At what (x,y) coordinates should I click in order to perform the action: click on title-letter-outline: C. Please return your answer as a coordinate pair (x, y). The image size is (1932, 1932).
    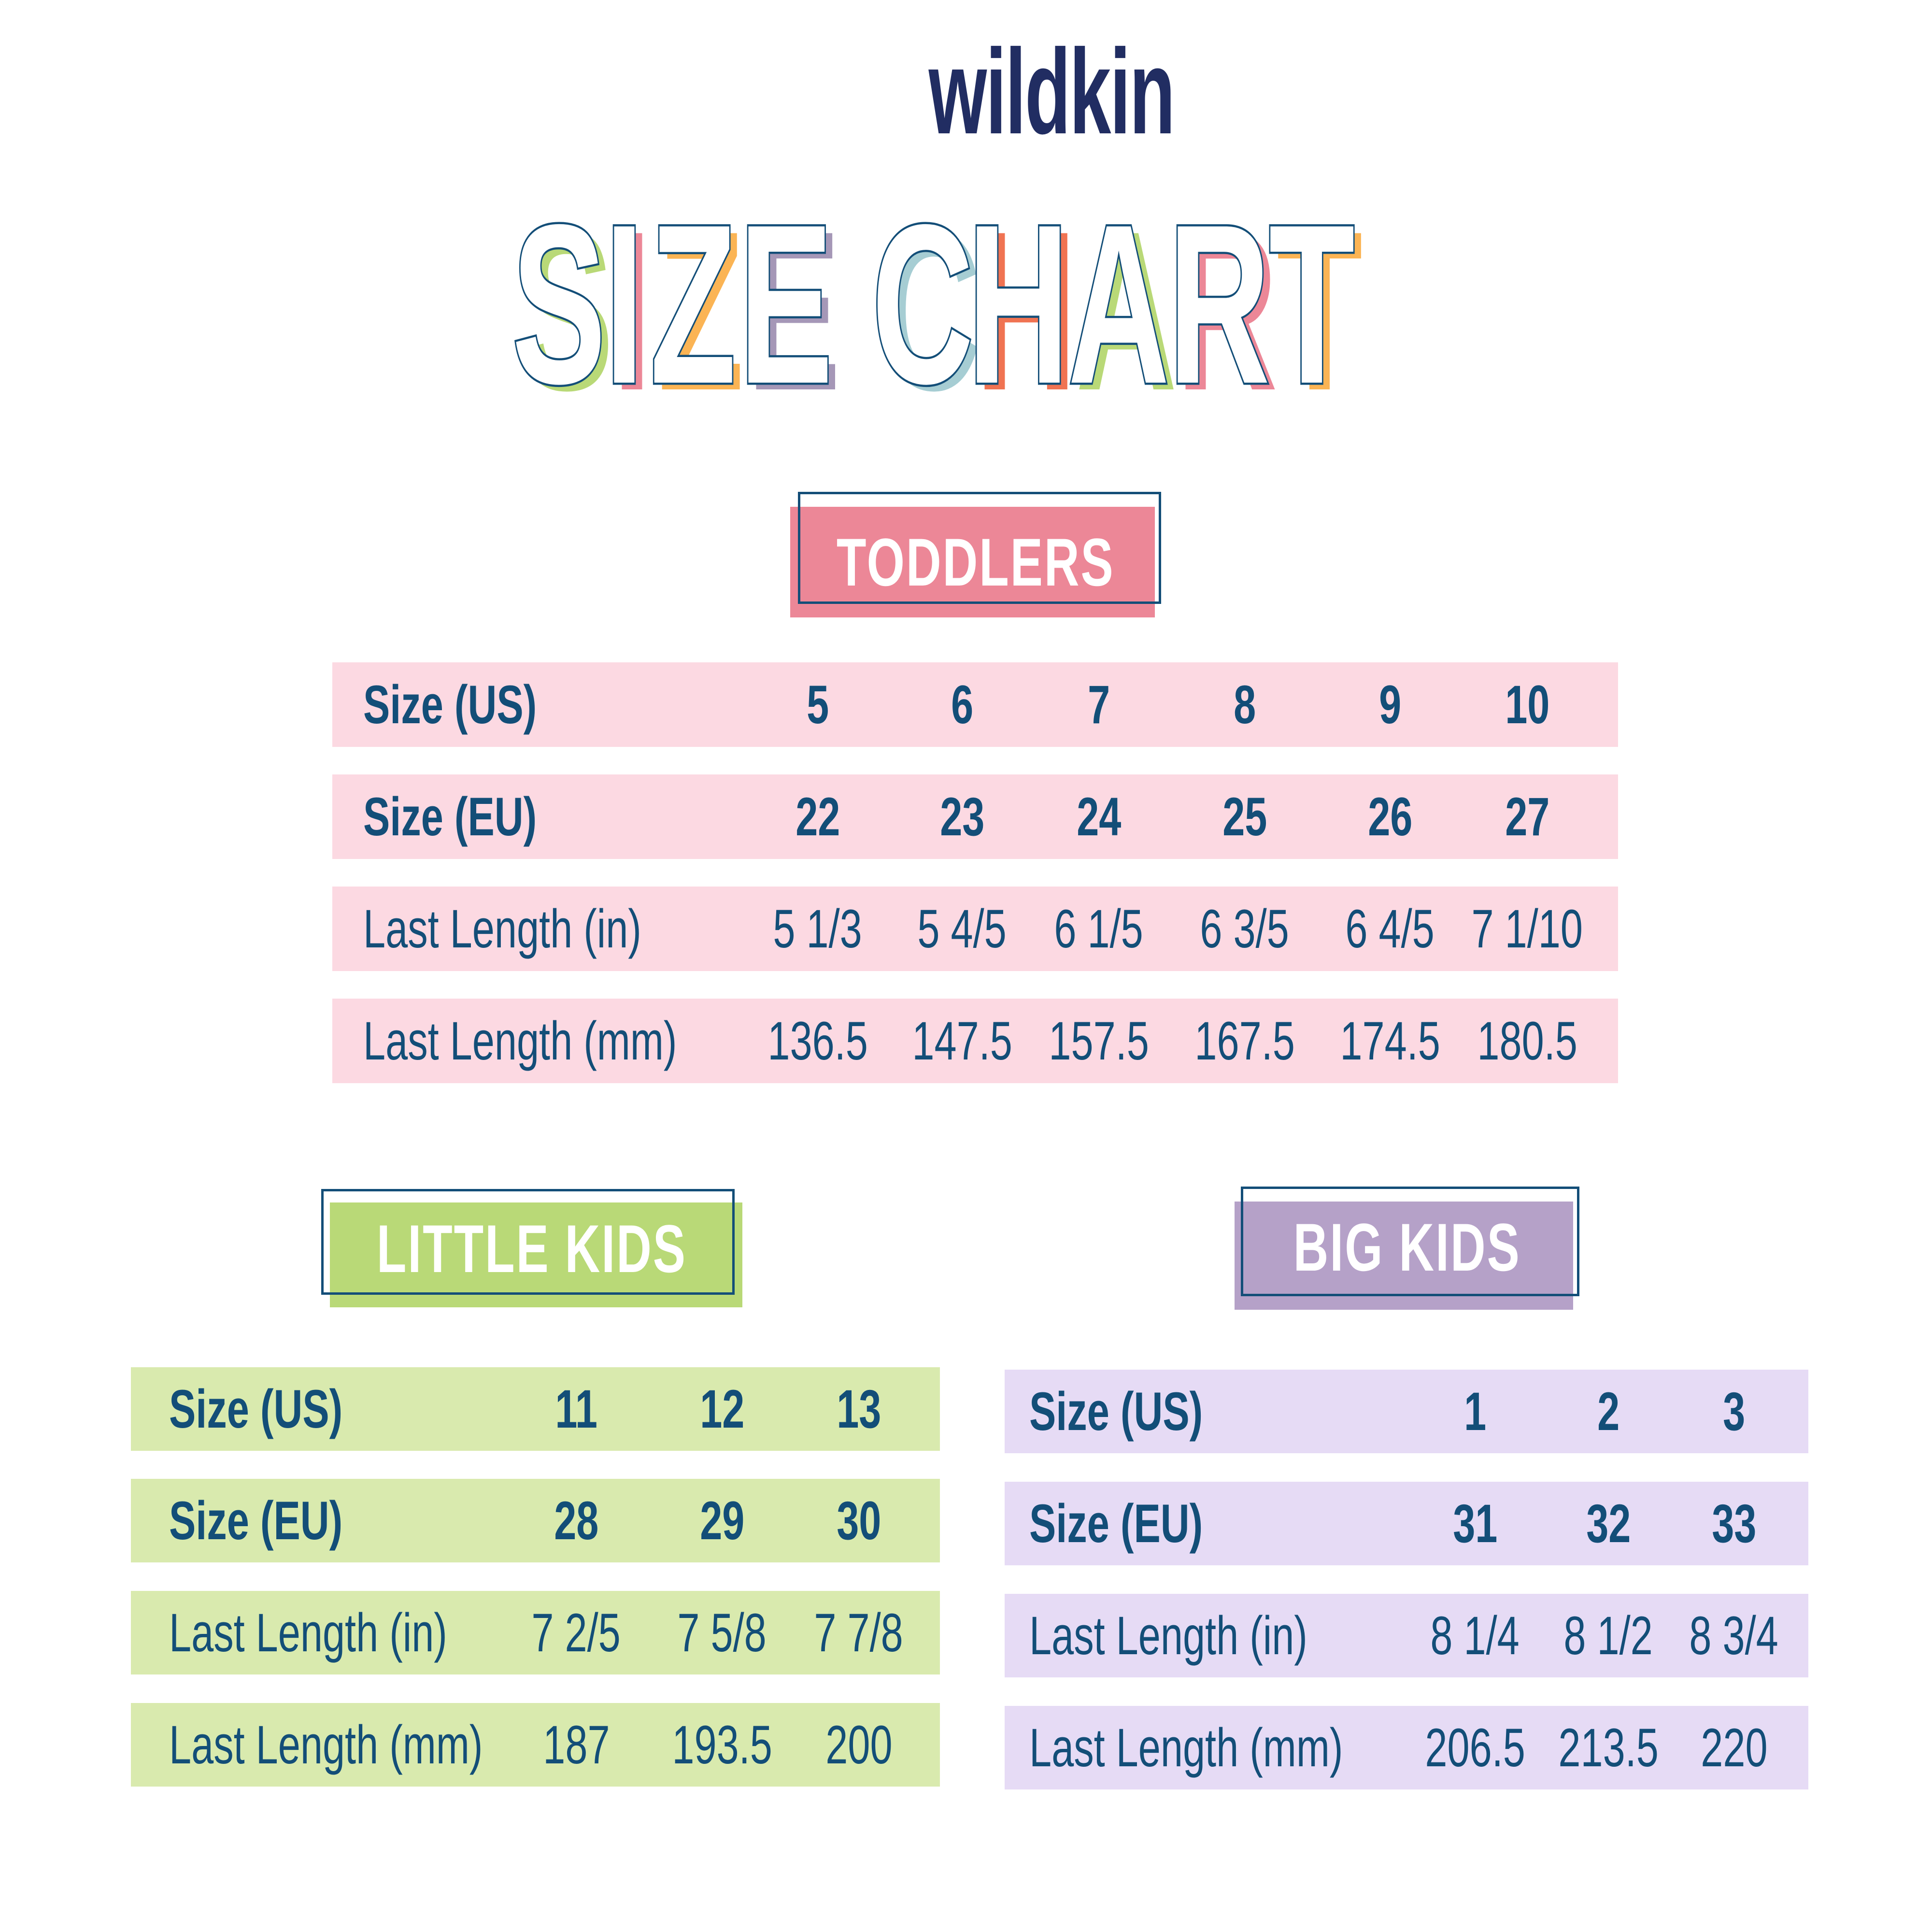
    Looking at the image, I should click on (922, 304).